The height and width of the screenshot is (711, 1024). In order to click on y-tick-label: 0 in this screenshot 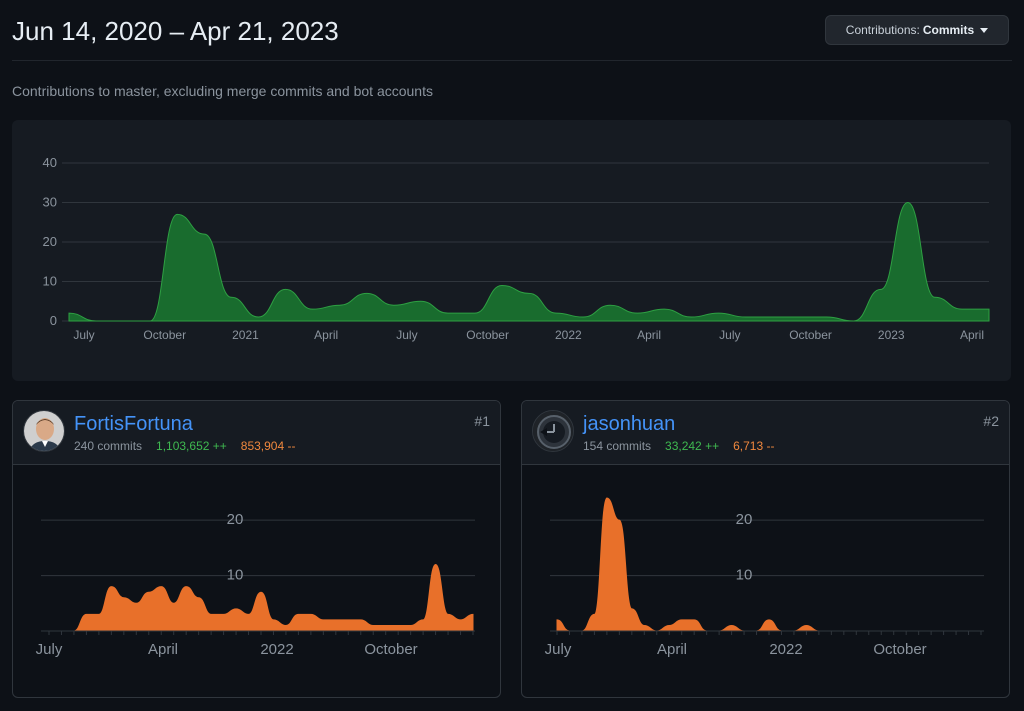, I will do `click(53, 320)`.